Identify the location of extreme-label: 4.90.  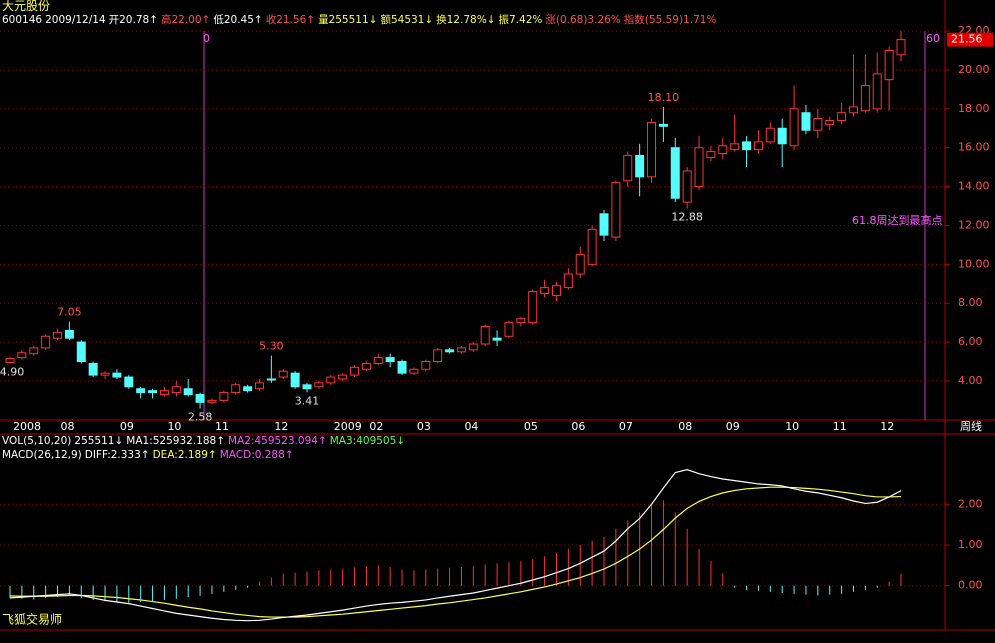
(12, 371).